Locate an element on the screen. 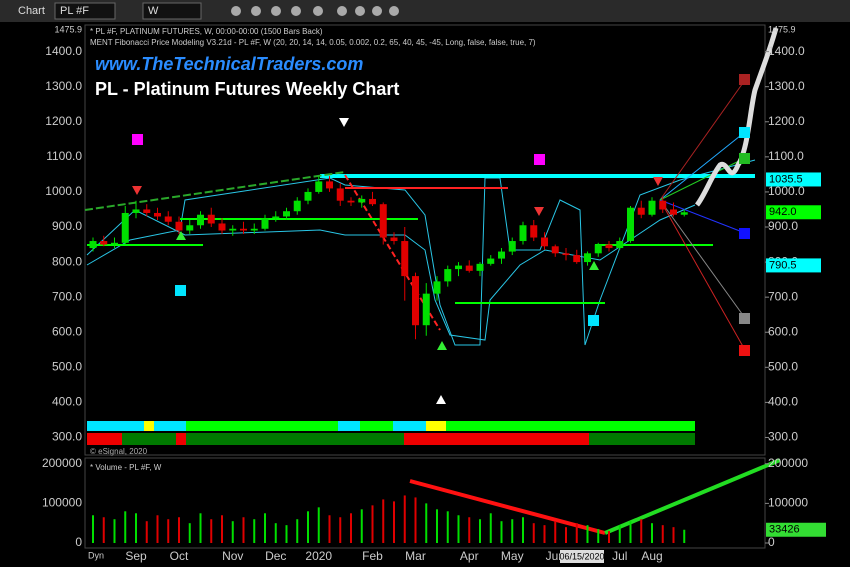  level-box is located at coordinates (793, 265).